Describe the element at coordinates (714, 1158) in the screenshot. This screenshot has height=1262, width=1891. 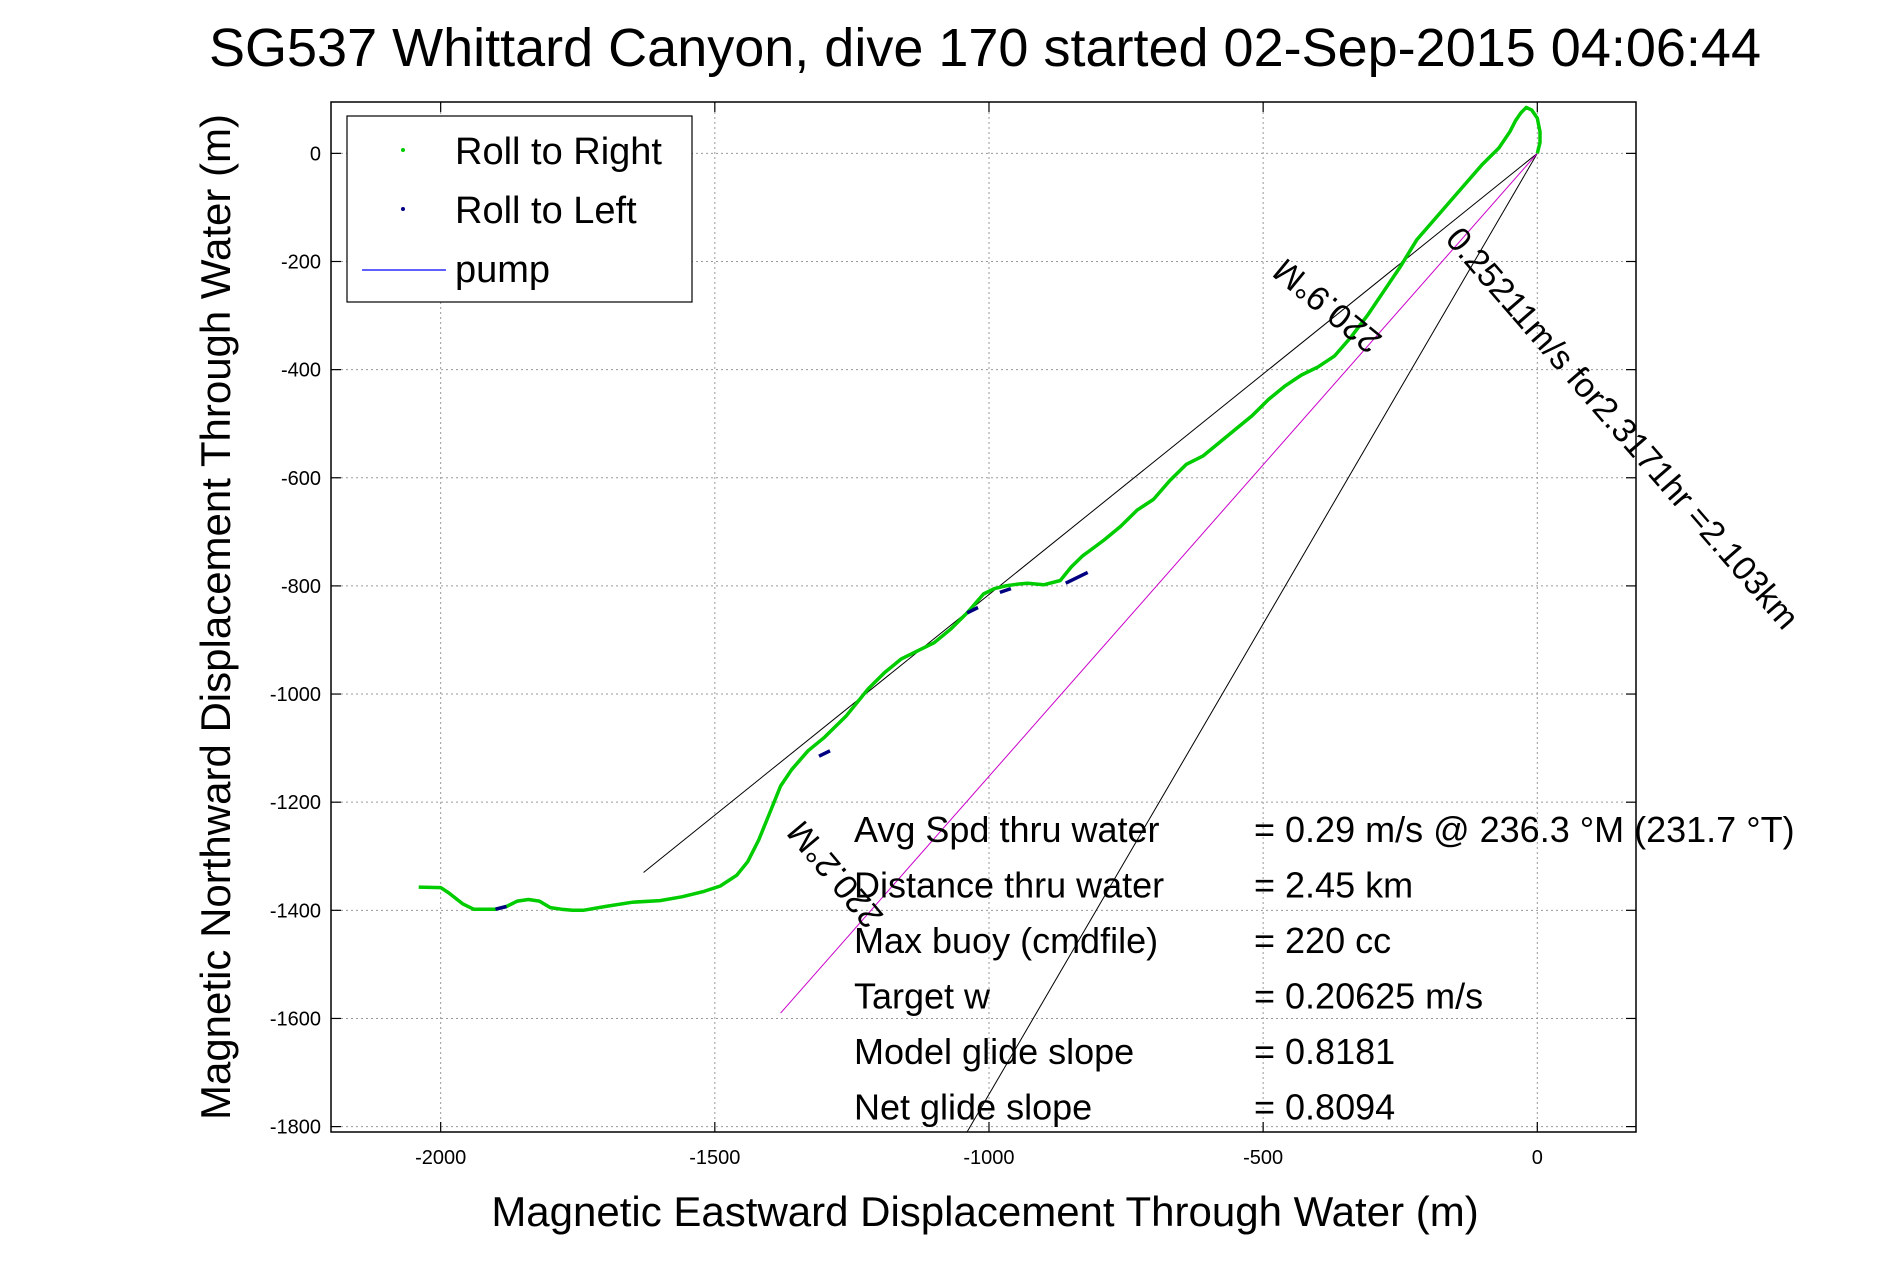
I see `x-tick-label: -1500` at that location.